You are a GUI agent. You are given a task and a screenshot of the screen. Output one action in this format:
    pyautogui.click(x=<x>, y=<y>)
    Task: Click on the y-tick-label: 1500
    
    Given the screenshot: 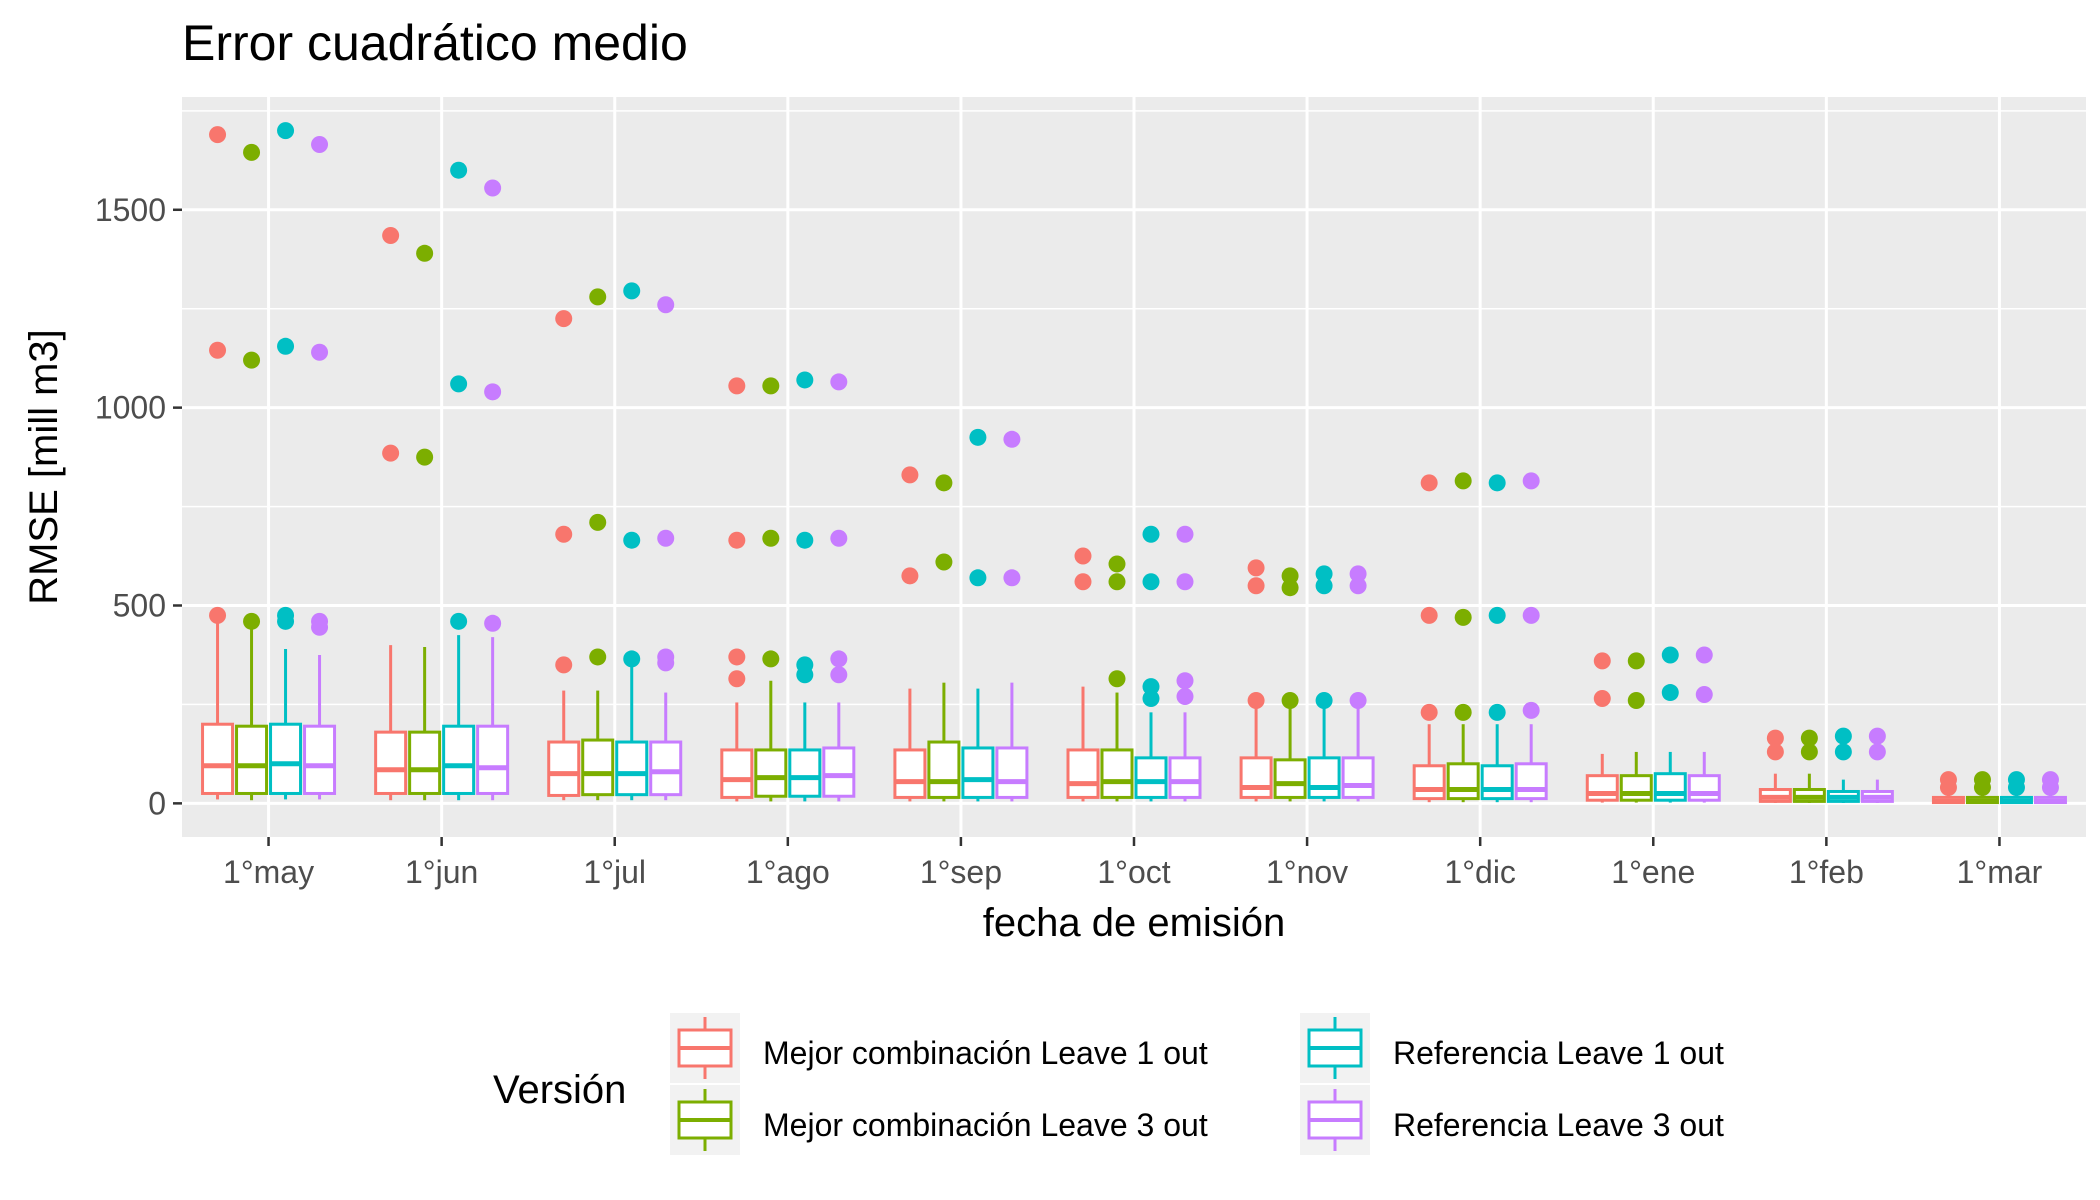 What is the action you would take?
    pyautogui.click(x=130, y=210)
    